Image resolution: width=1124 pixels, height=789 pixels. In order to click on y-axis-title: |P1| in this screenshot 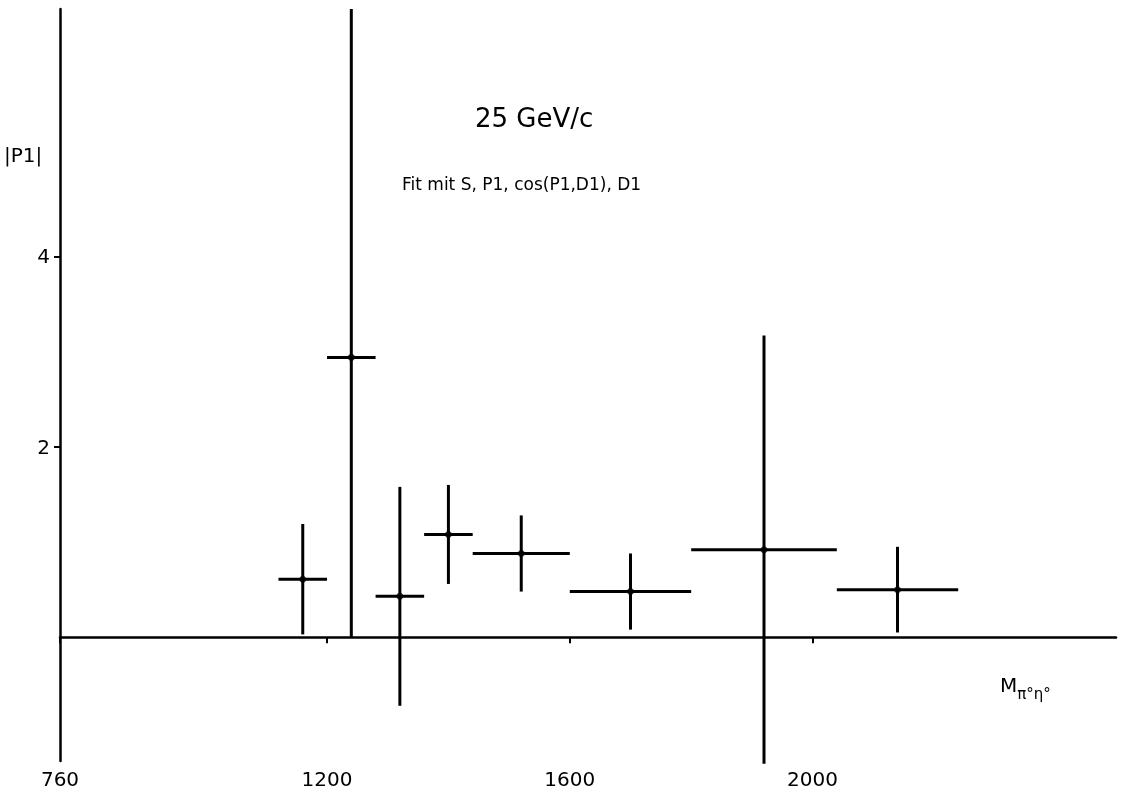, I will do `click(23, 155)`.